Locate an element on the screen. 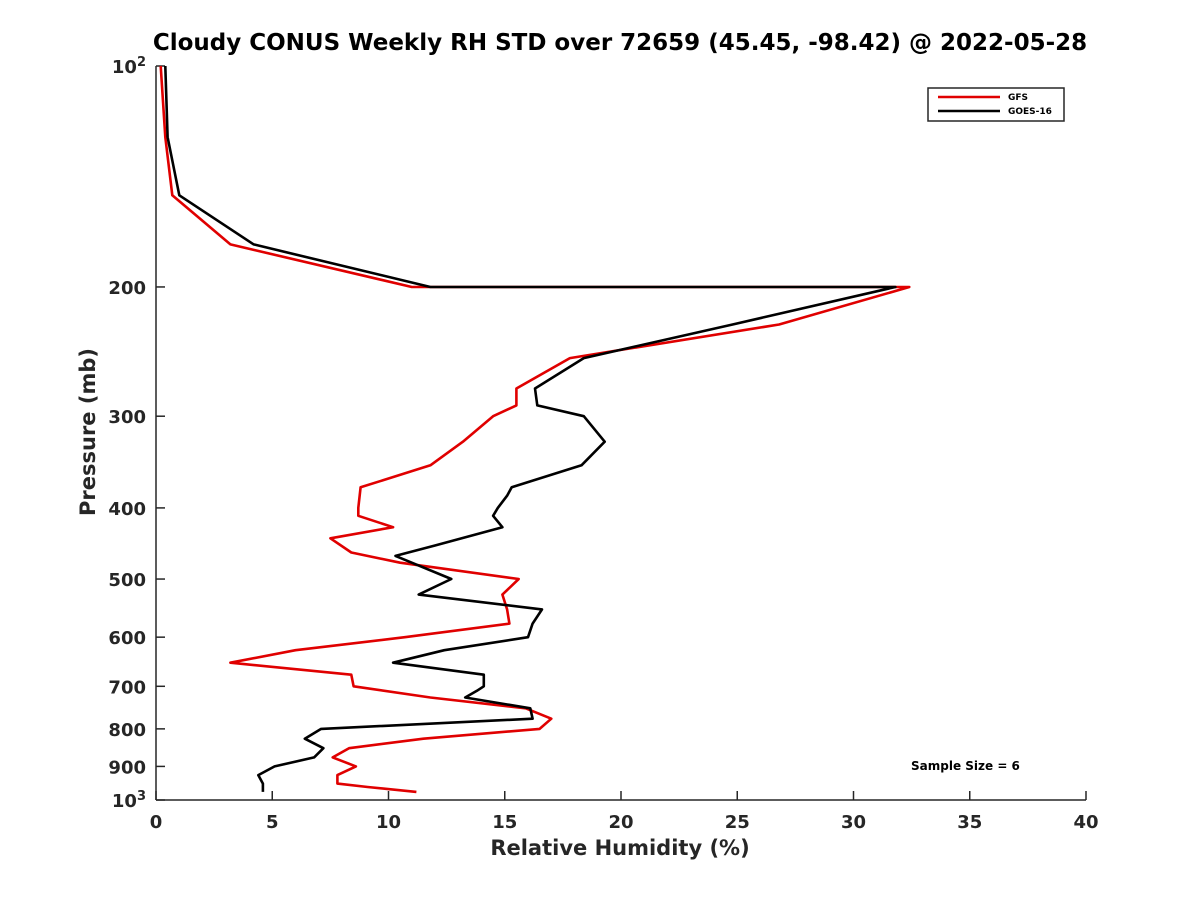 This screenshot has height=900, width=1200. legend: GFS GOES-16 is located at coordinates (996, 104).